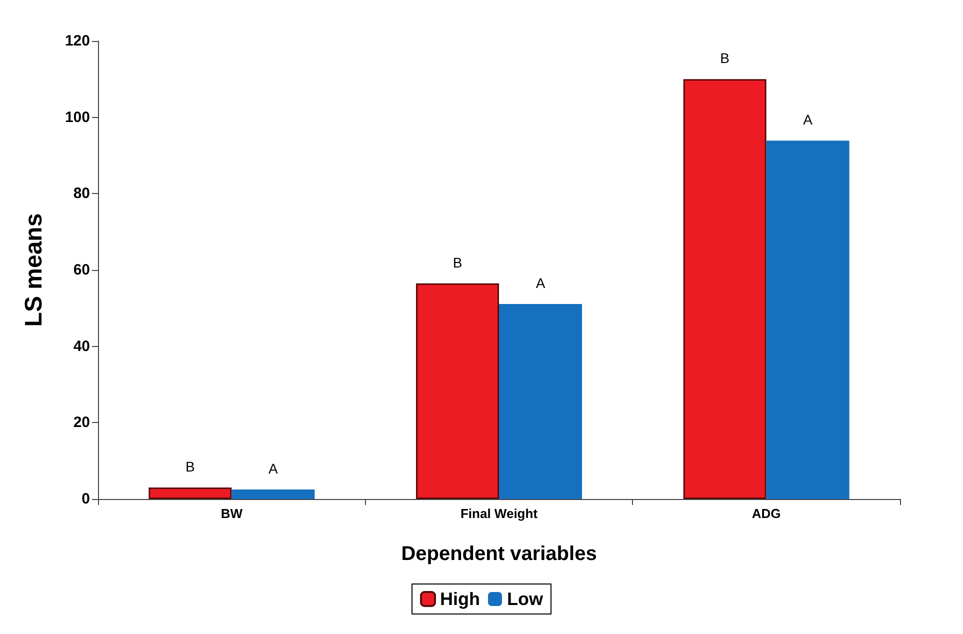 The width and height of the screenshot is (963, 634). Describe the element at coordinates (77, 41) in the screenshot. I see `y-tick-label: 120` at that location.